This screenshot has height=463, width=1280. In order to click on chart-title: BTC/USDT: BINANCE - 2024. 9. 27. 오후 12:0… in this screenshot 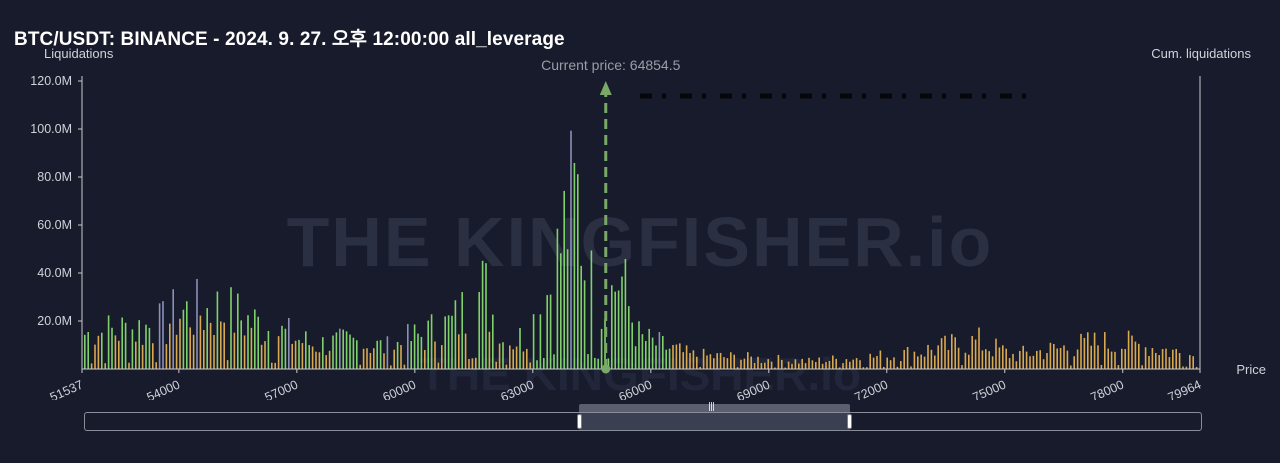, I will do `click(289, 39)`.